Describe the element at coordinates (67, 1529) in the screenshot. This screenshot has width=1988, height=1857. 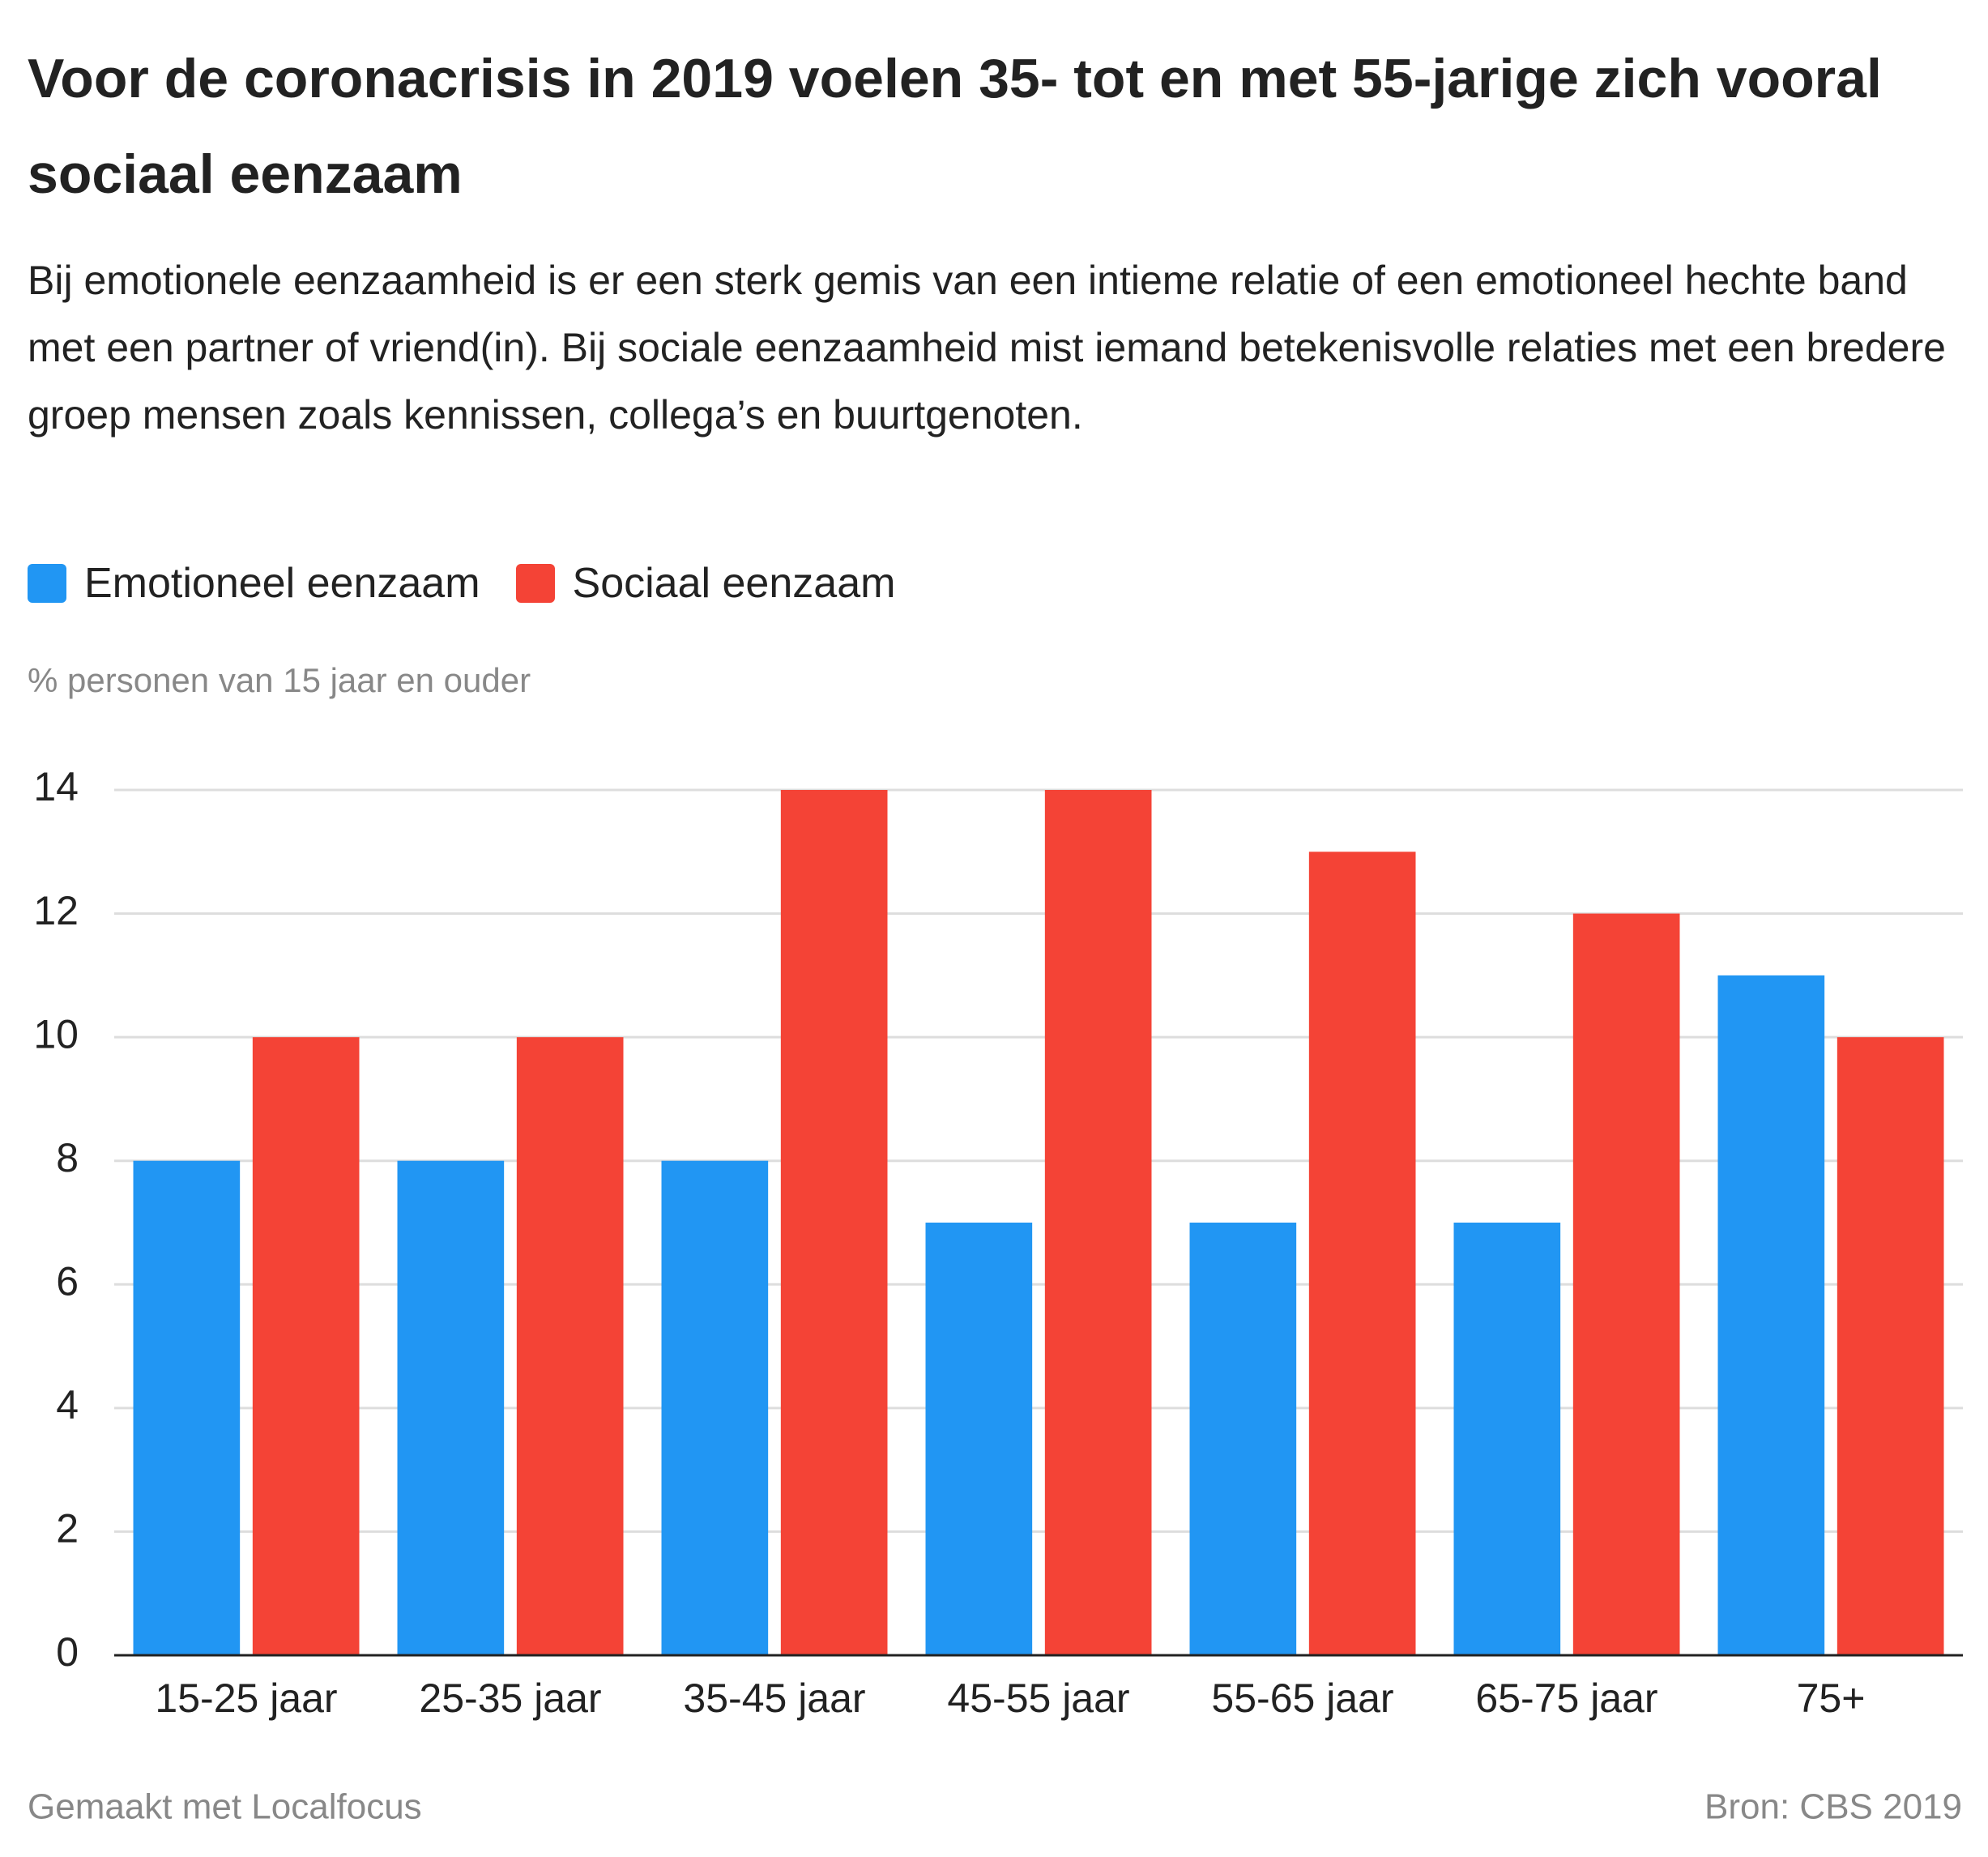
I see `y-tick-label: 2` at that location.